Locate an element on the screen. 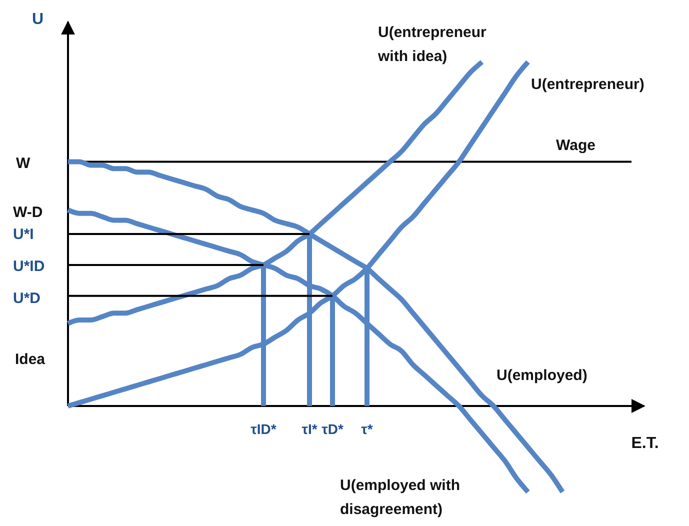 This screenshot has width=689, height=526. y-axis-title: U is located at coordinates (38, 19).